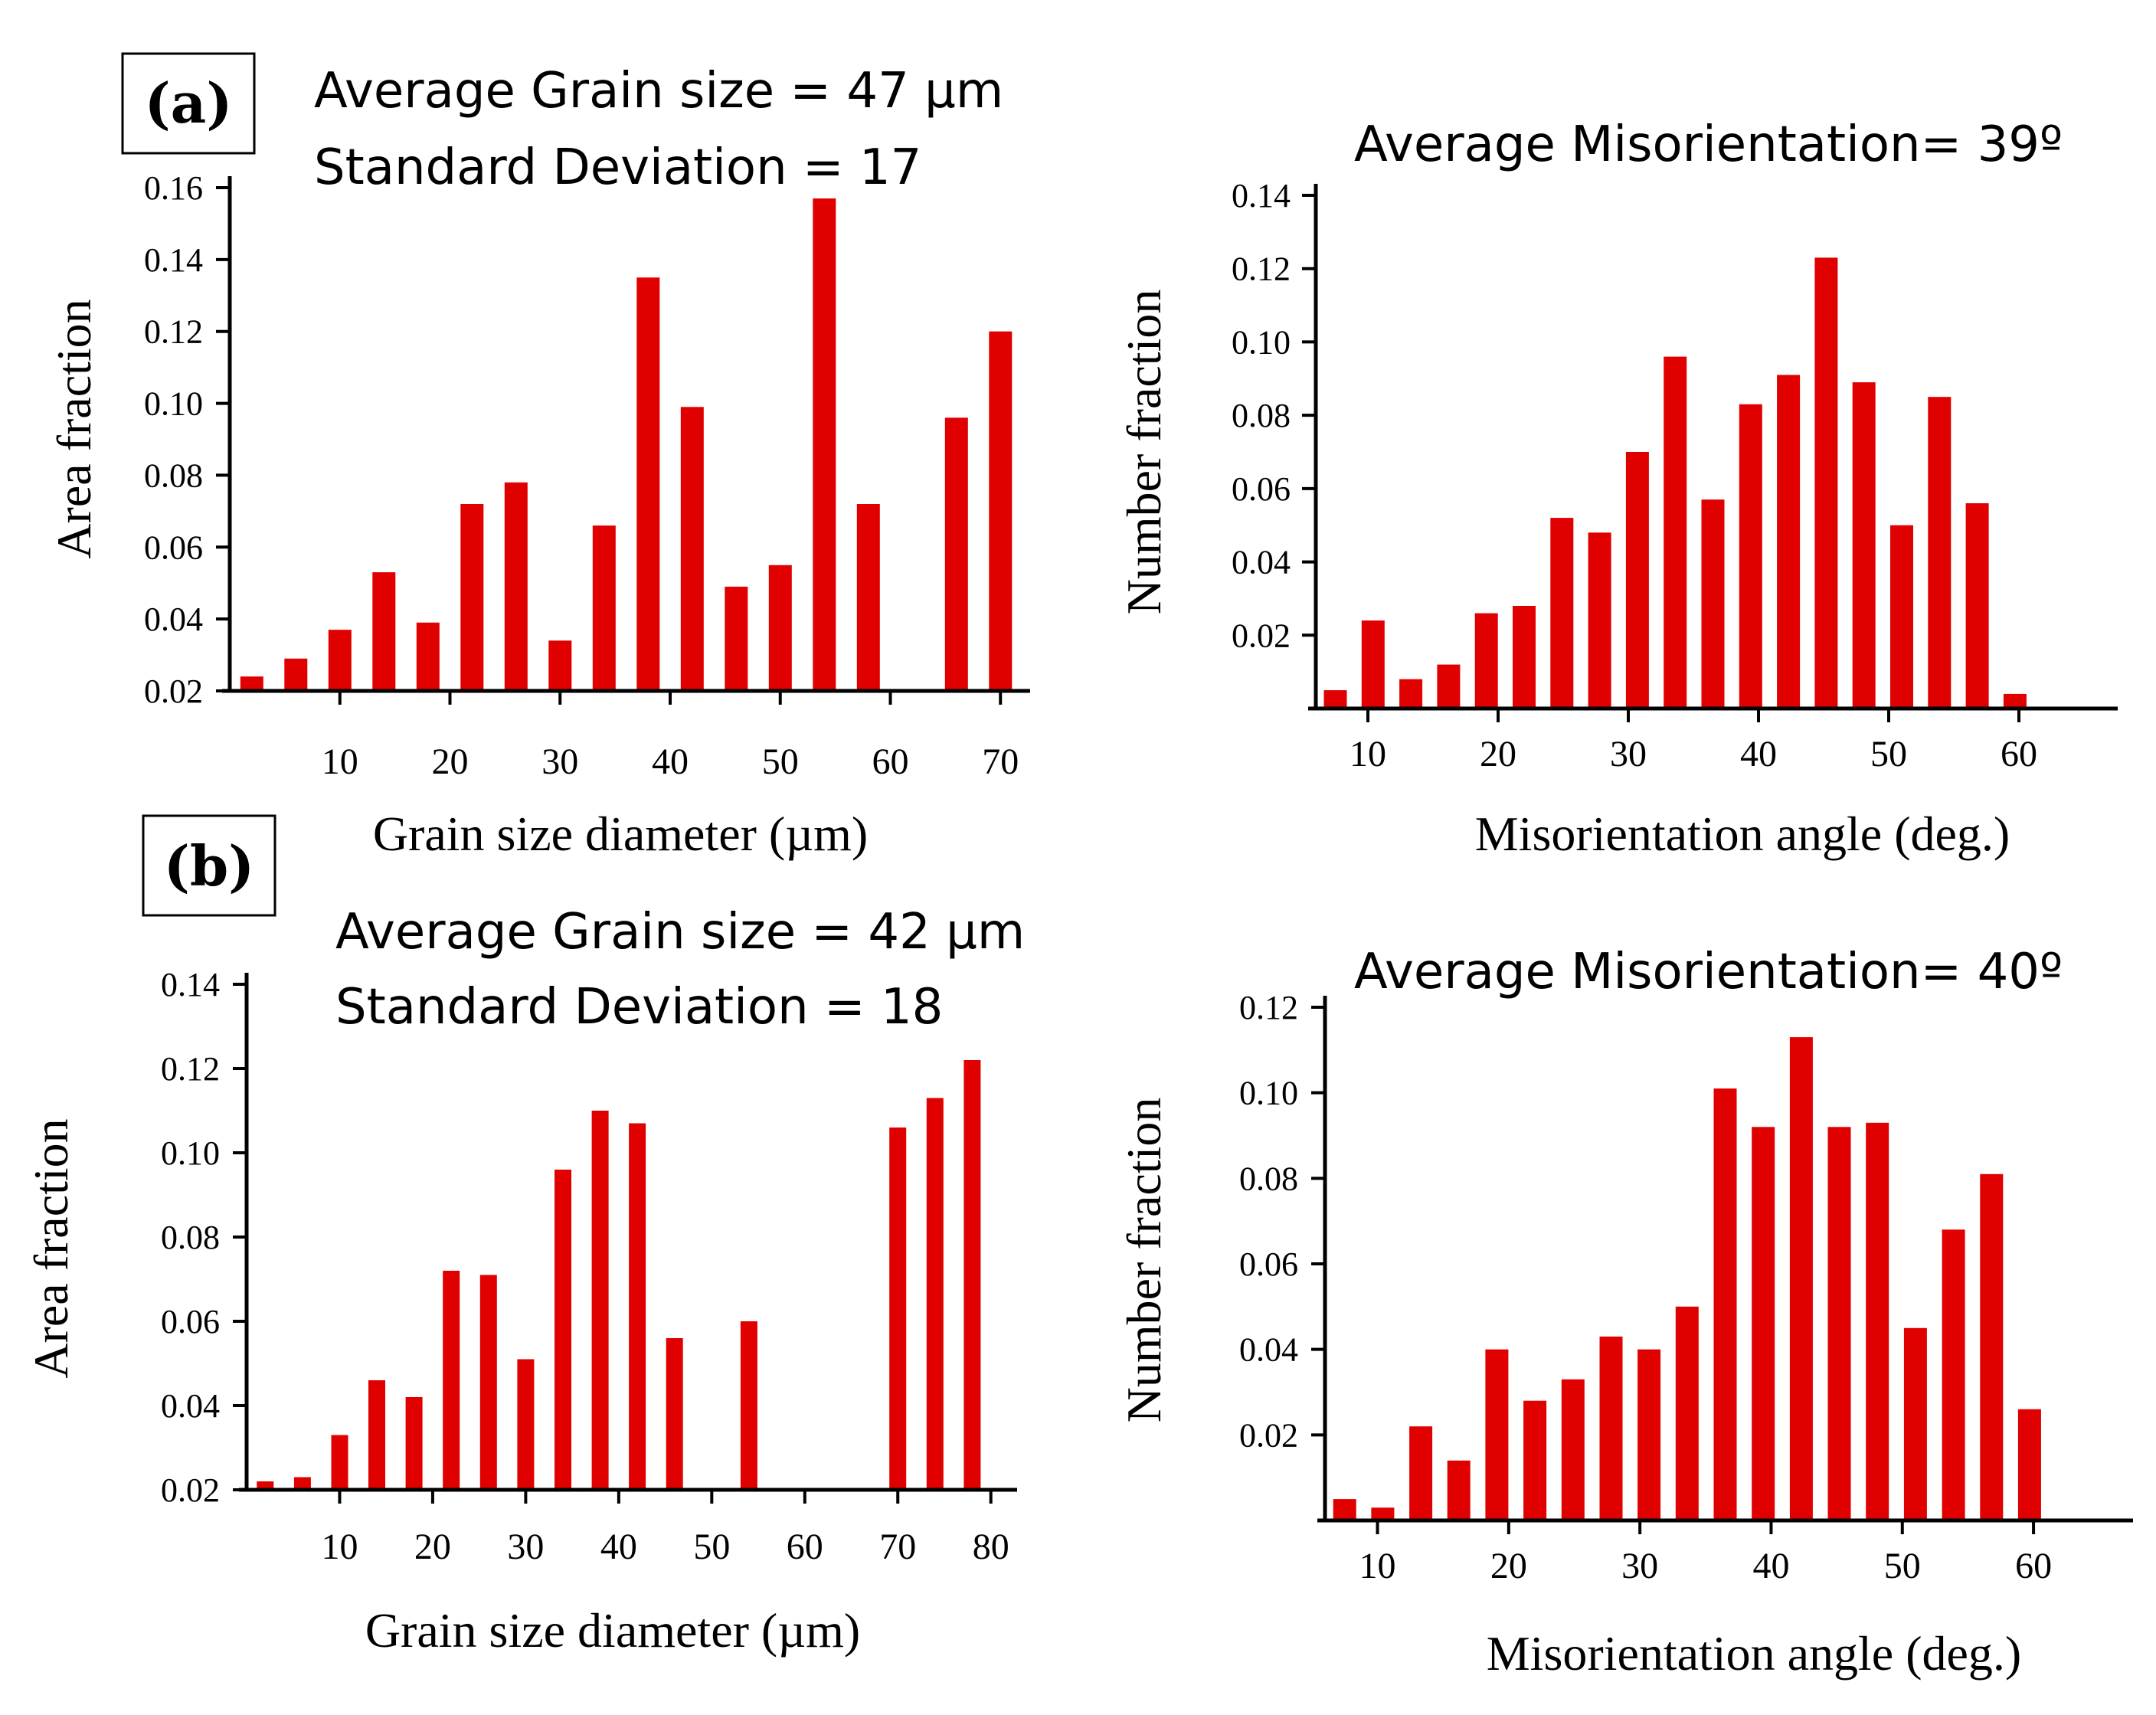 The height and width of the screenshot is (1715, 2156). What do you see at coordinates (1709, 144) in the screenshot?
I see `average-misorientation-annotation: Average Misorientation= 39º` at bounding box center [1709, 144].